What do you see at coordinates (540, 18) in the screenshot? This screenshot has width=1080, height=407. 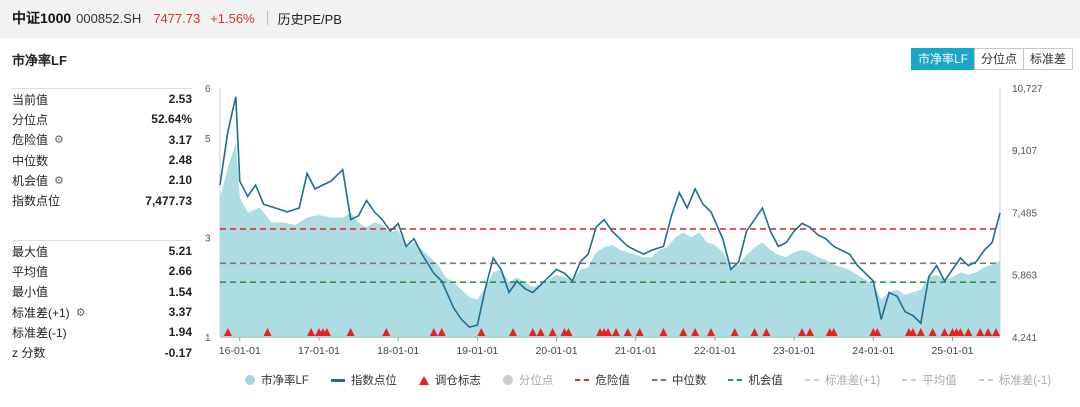 I see `header-bar: 中证1000 000852.SH 7477.73 +1.56% 历史PE/PB` at bounding box center [540, 18].